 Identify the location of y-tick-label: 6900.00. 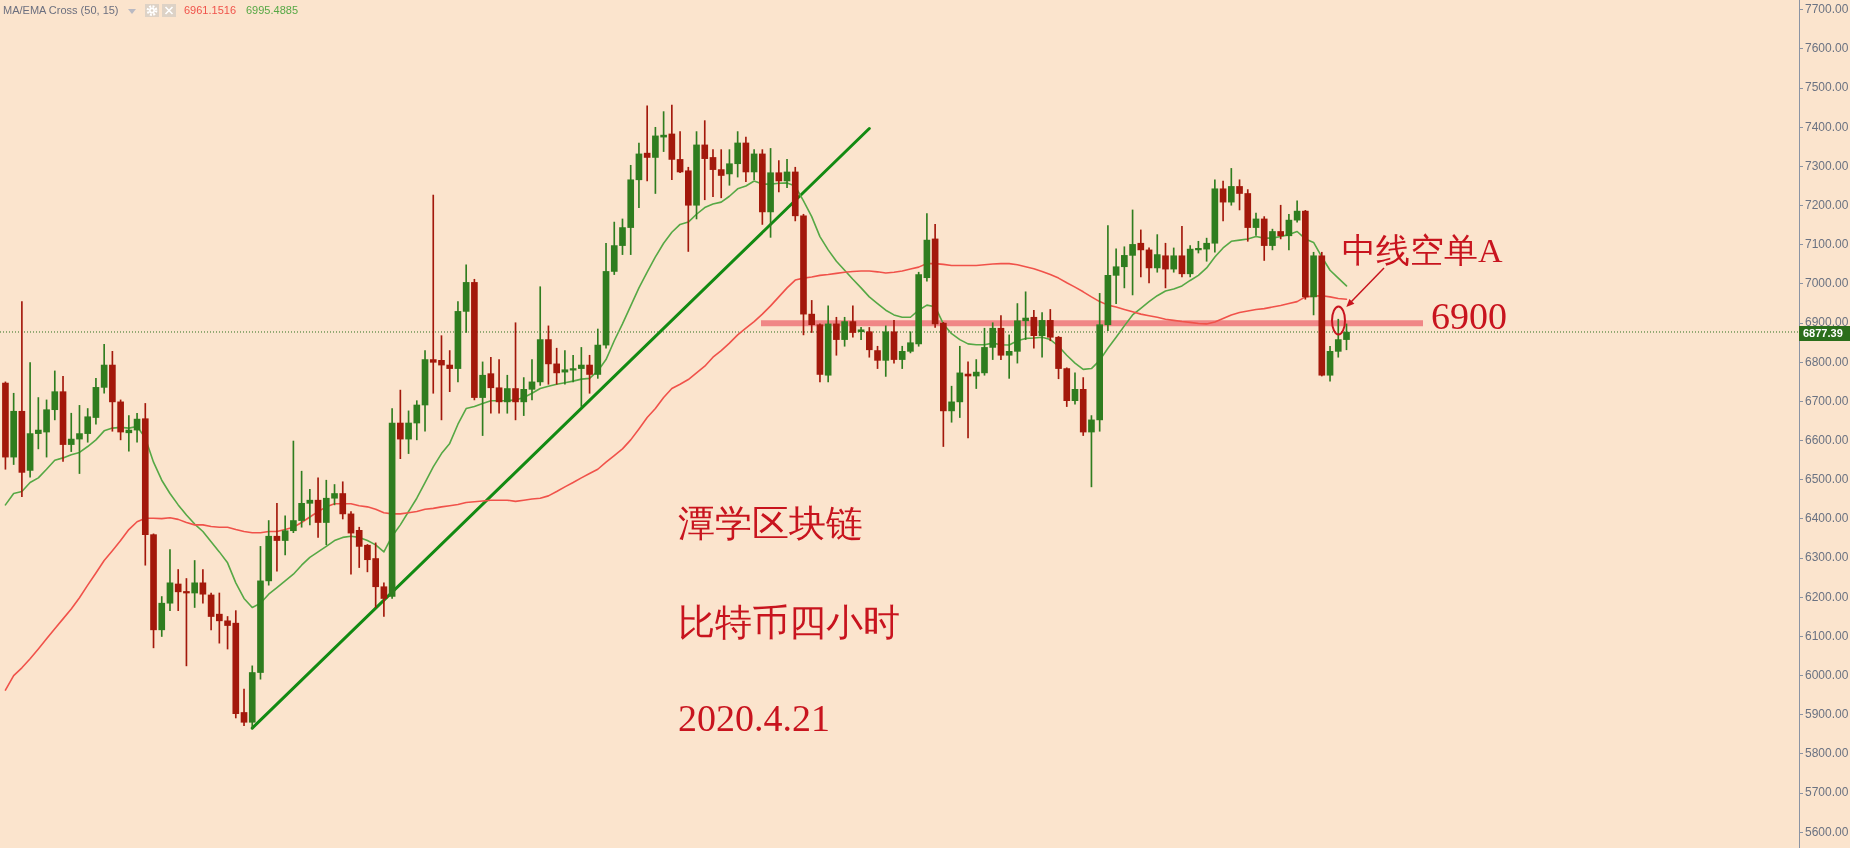
(1827, 322).